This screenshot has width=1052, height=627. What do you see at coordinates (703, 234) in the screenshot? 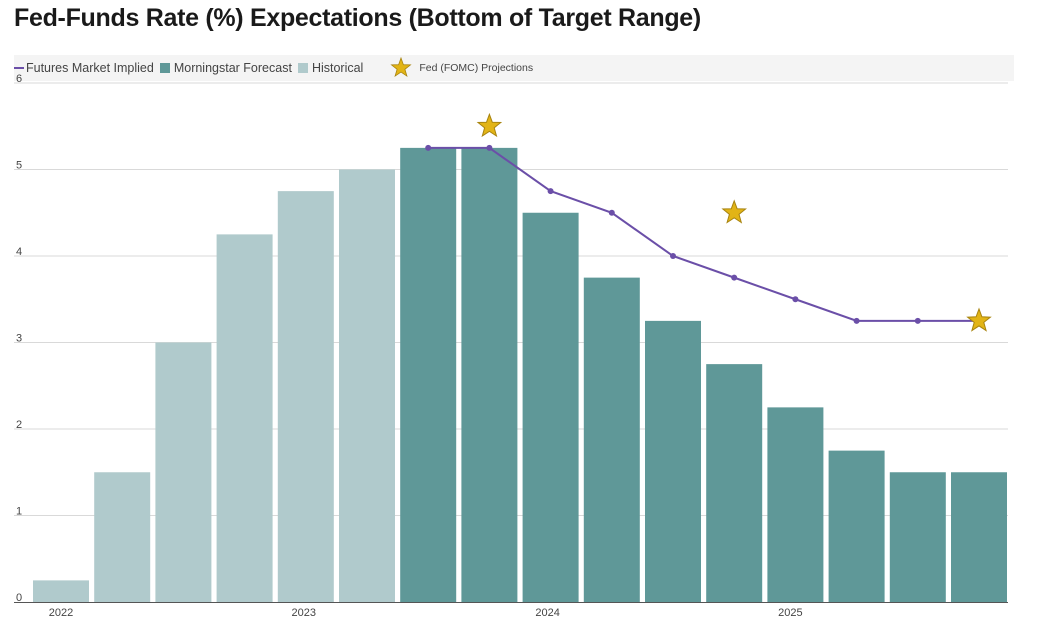
I see `futures-line` at bounding box center [703, 234].